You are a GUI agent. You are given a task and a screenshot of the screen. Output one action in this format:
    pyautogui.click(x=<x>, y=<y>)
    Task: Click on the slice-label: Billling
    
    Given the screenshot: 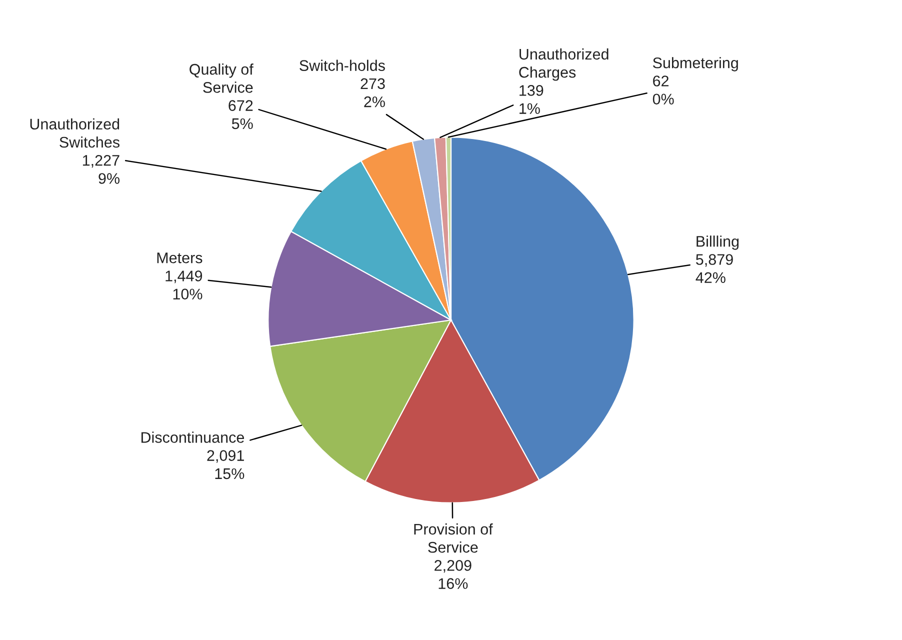 What is the action you would take?
    pyautogui.click(x=717, y=243)
    